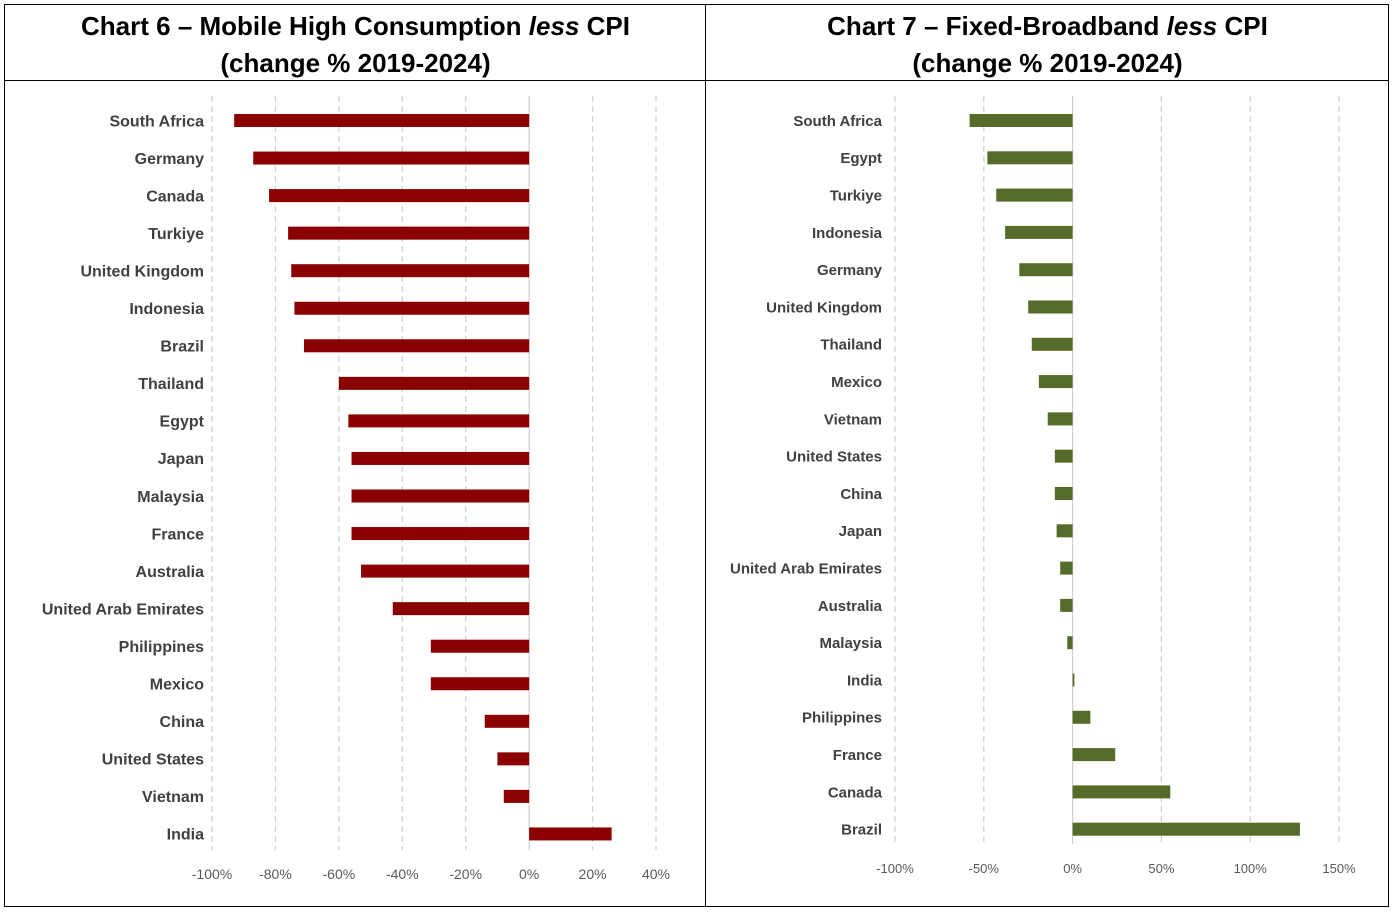  I want to click on chart-6-category-label: Australia, so click(170, 572).